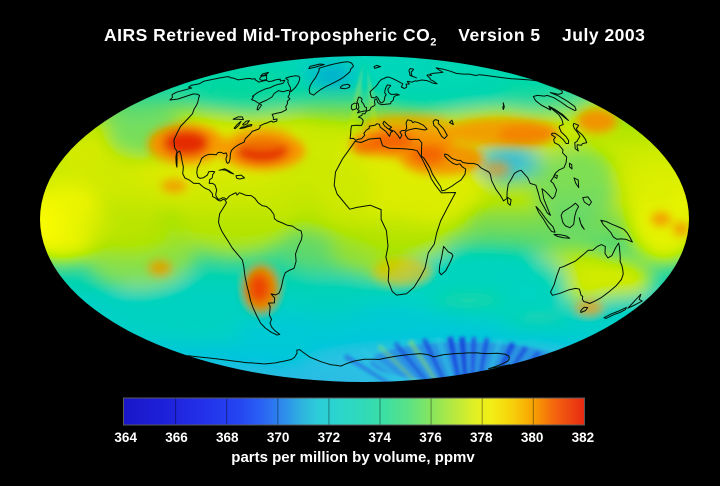 The width and height of the screenshot is (720, 486). I want to click on svg-text: 380, so click(532, 437).